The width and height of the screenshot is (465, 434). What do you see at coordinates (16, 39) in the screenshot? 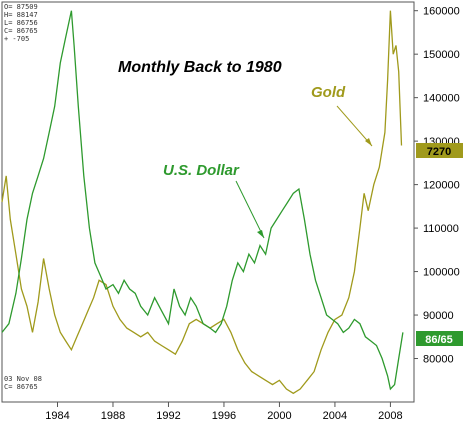
I see `info-line-change: + -705` at bounding box center [16, 39].